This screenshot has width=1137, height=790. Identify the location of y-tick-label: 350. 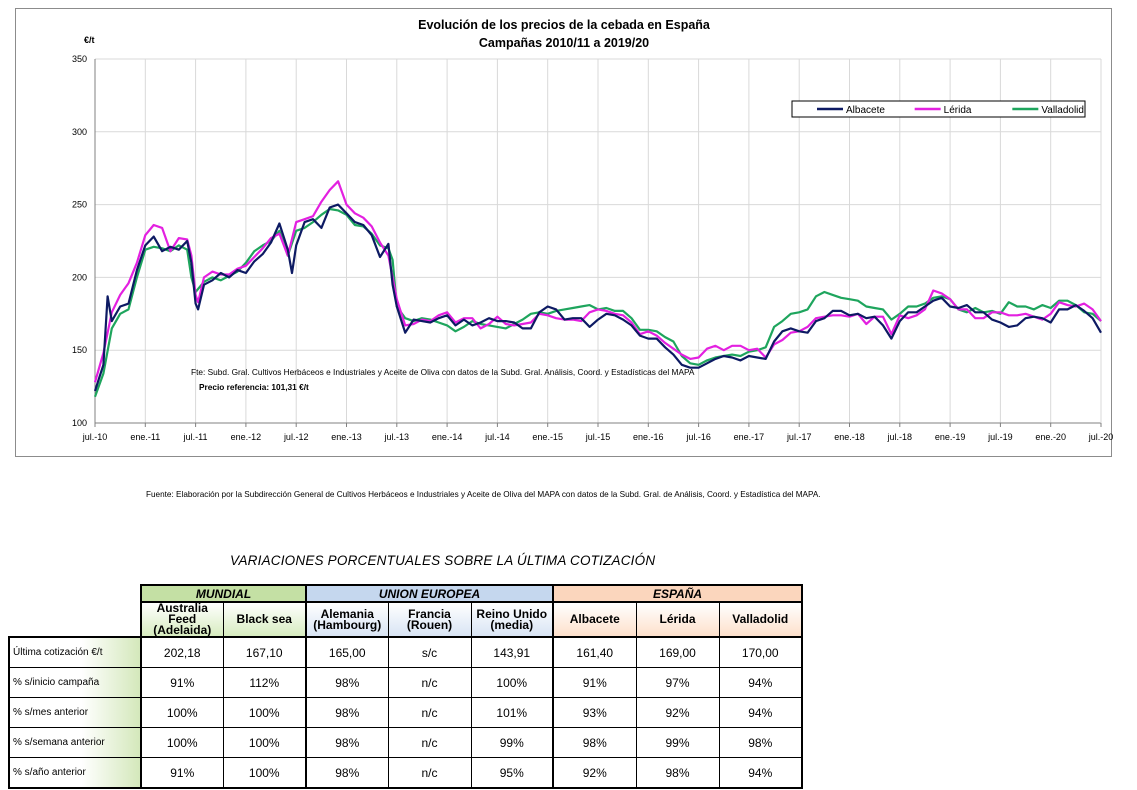
(79, 59).